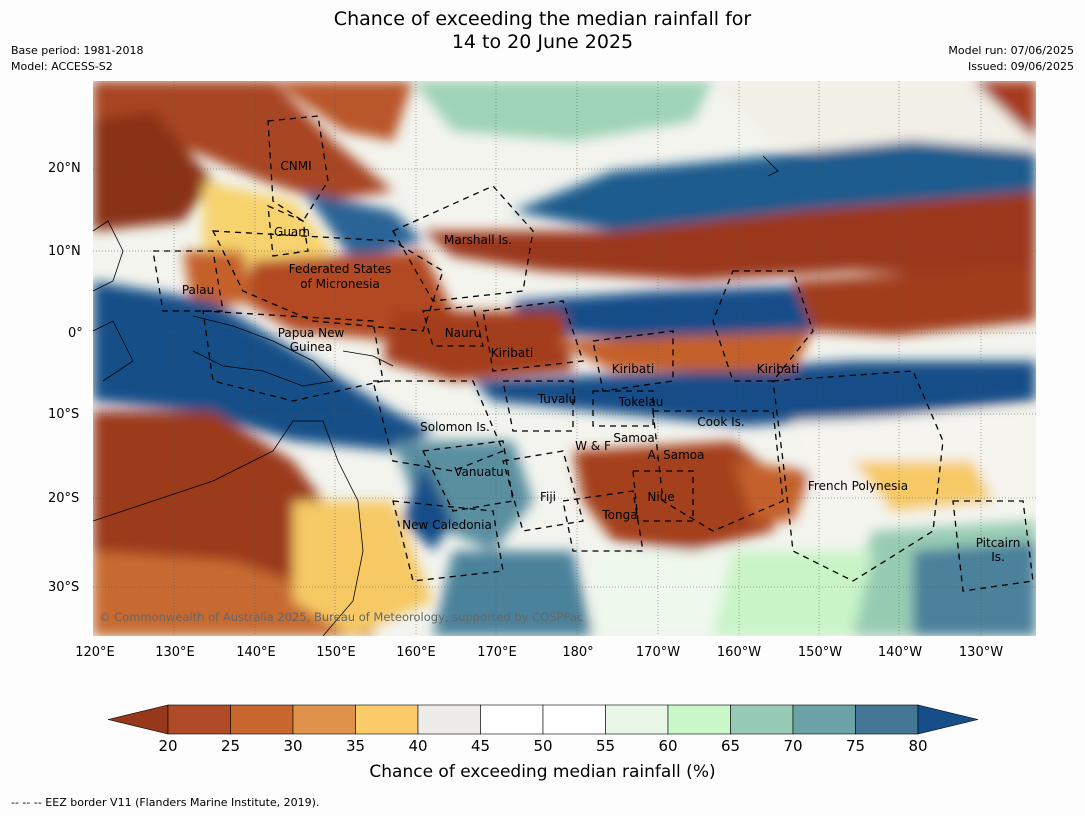 This screenshot has width=1085, height=816. Describe the element at coordinates (858, 476) in the screenshot. I see `eez-french-polynesia` at that location.